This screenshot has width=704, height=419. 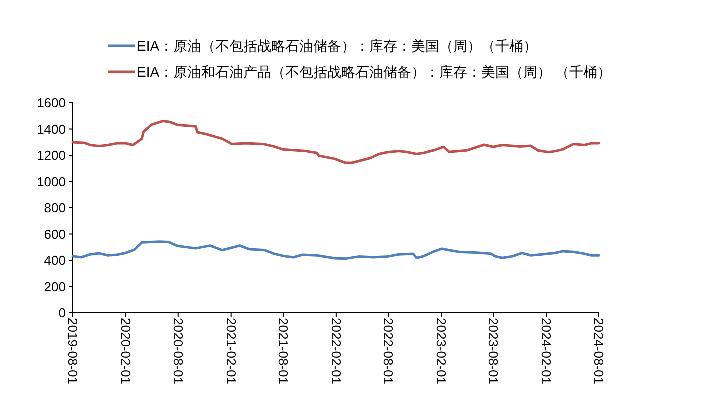 What do you see at coordinates (546, 351) in the screenshot?
I see `x-tick-label: 2024-02-01` at bounding box center [546, 351].